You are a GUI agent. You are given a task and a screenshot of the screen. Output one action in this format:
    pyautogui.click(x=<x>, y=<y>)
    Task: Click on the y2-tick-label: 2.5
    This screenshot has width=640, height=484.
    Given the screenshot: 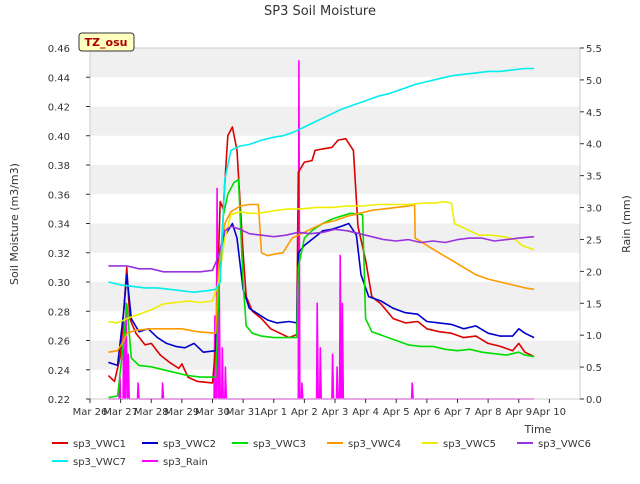 What is the action you would take?
    pyautogui.click(x=594, y=240)
    